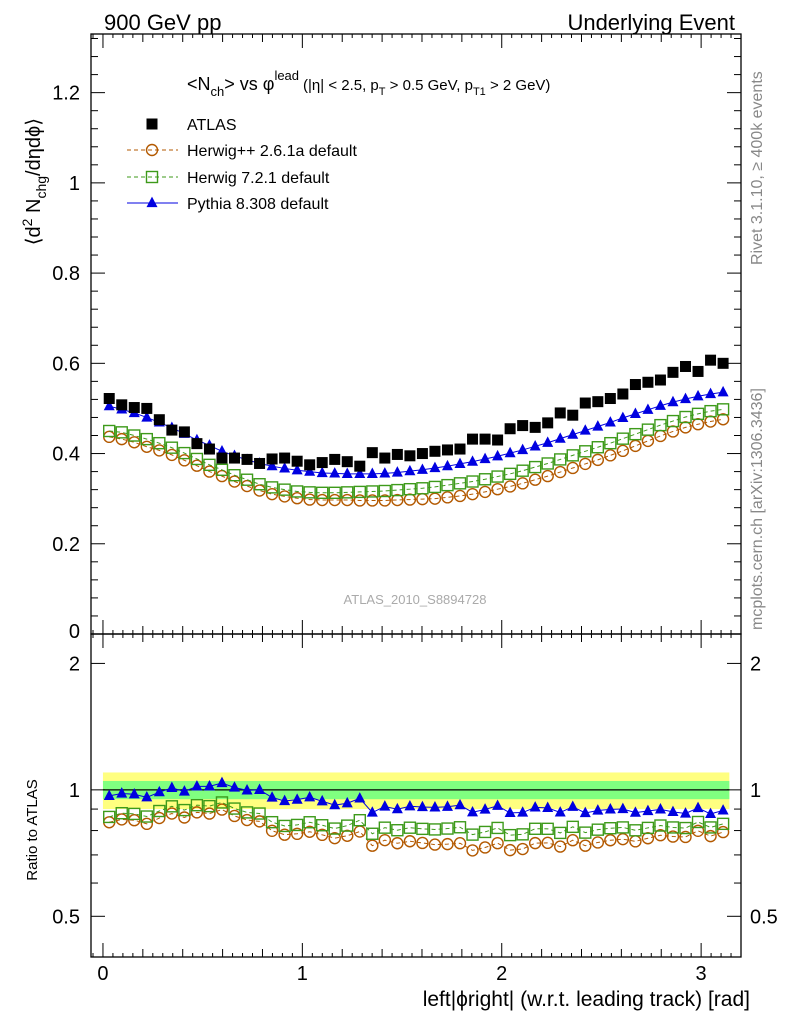 The width and height of the screenshot is (786, 1024). I want to click on legend-label: Herwig 7.2.1 default, so click(258, 178).